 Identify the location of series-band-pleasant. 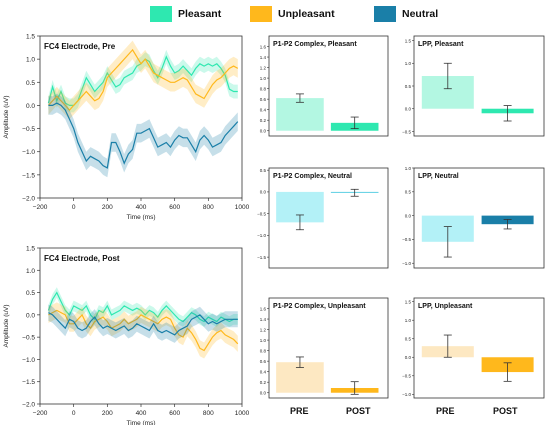
(143, 81).